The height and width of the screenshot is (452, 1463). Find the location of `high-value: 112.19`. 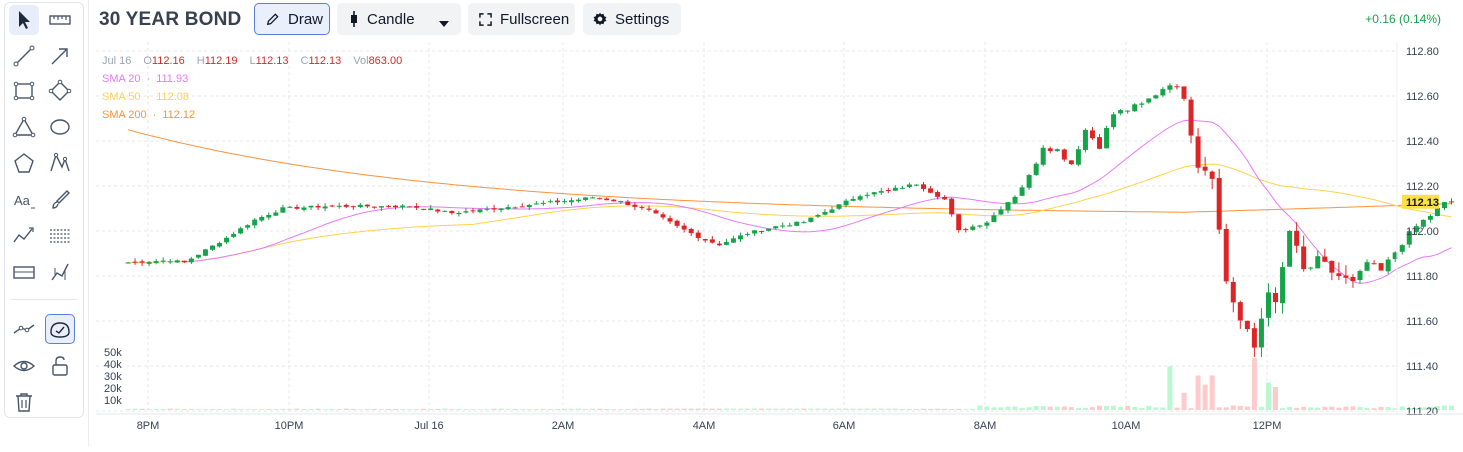

high-value: 112.19 is located at coordinates (221, 61).